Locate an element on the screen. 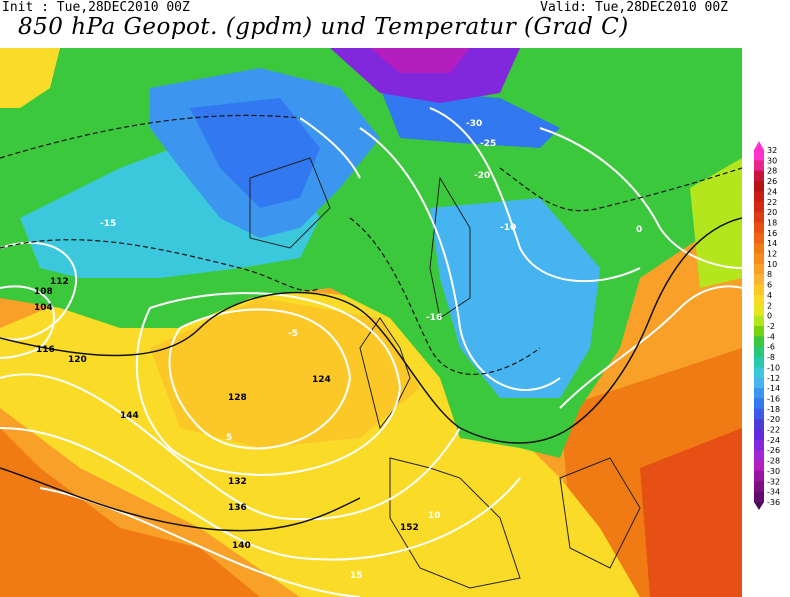  isotherm-minus5 is located at coordinates (160, 265).